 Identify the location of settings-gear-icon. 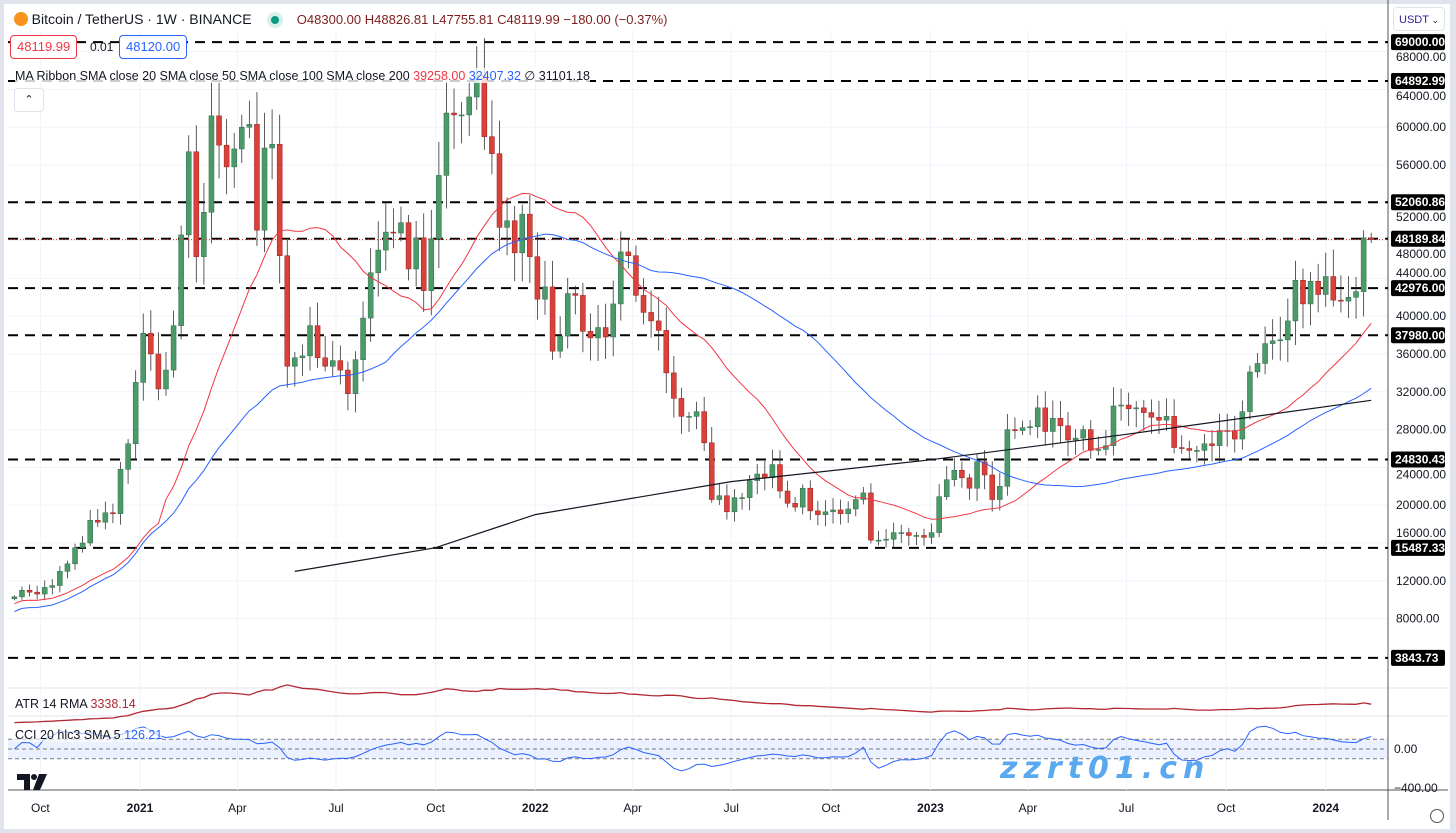
(1437, 816).